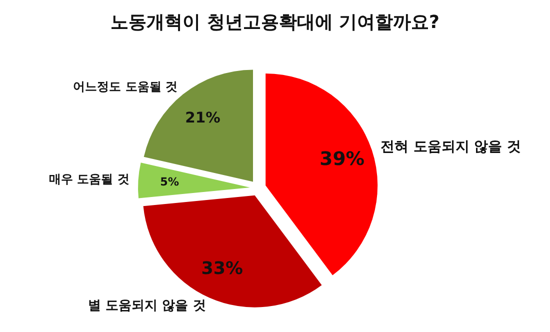  Describe the element at coordinates (203, 118) in the screenshot. I see `data-label: 21%` at that location.